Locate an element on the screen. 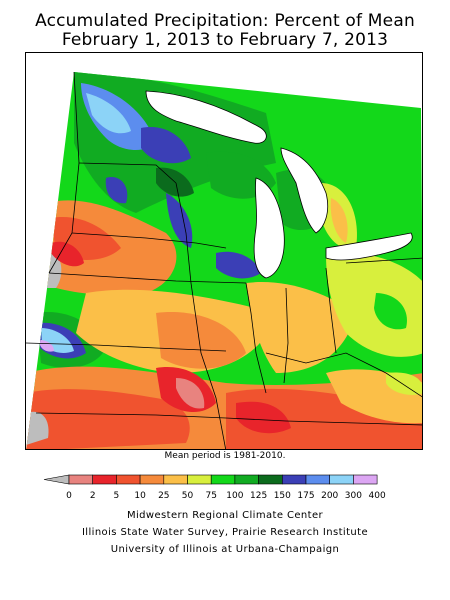 This screenshot has height=600, width=450. legend-tick-label: 200 is located at coordinates (329, 496).